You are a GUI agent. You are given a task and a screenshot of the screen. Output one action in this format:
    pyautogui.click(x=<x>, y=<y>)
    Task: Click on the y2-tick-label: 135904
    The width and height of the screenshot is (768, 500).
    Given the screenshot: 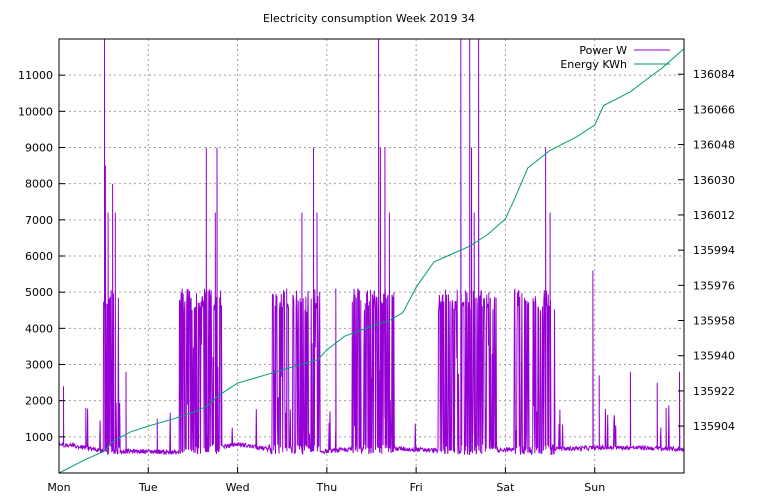 What is the action you would take?
    pyautogui.click(x=714, y=426)
    